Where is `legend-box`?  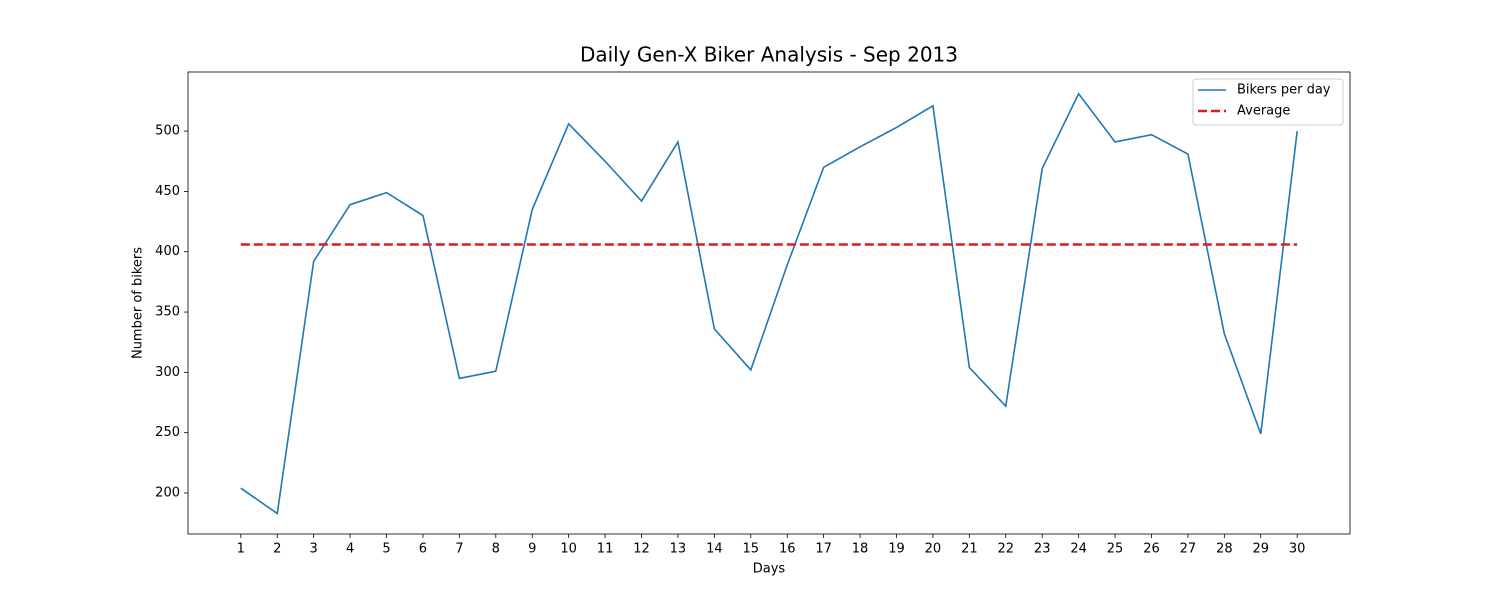 legend-box is located at coordinates (1268, 102).